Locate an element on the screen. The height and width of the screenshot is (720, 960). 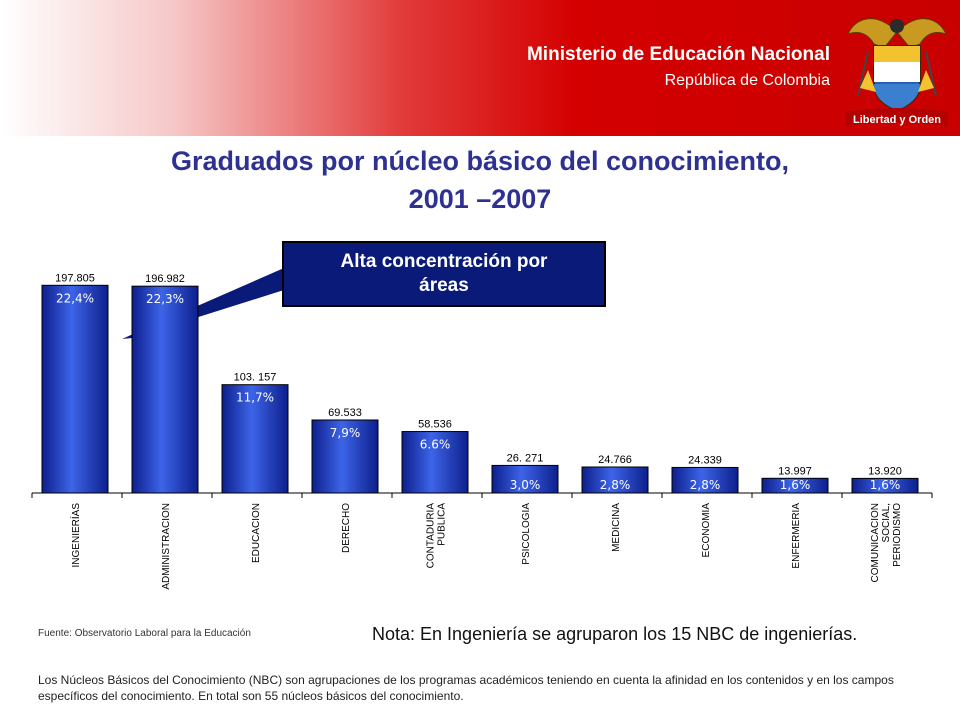
bar-percent-label: 7,9% is located at coordinates (345, 433).